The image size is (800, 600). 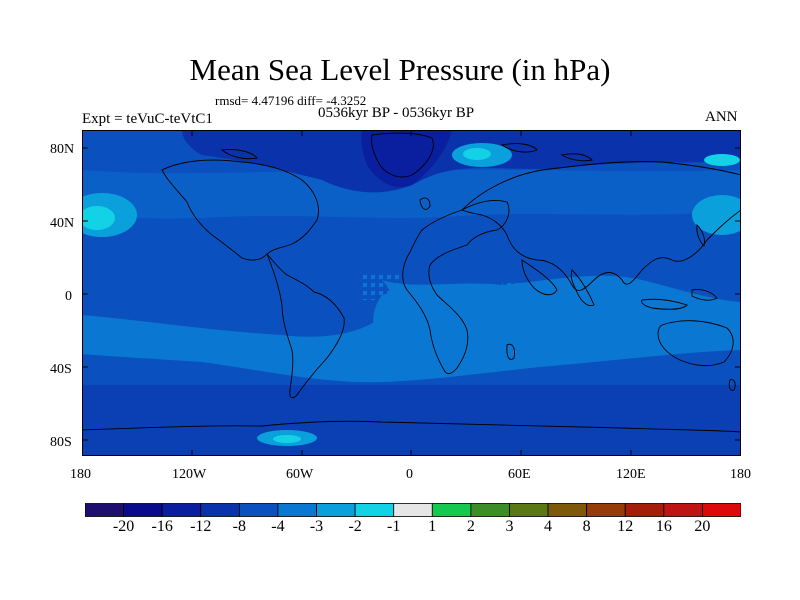 I want to click on north-pacific-core, so click(x=98, y=218).